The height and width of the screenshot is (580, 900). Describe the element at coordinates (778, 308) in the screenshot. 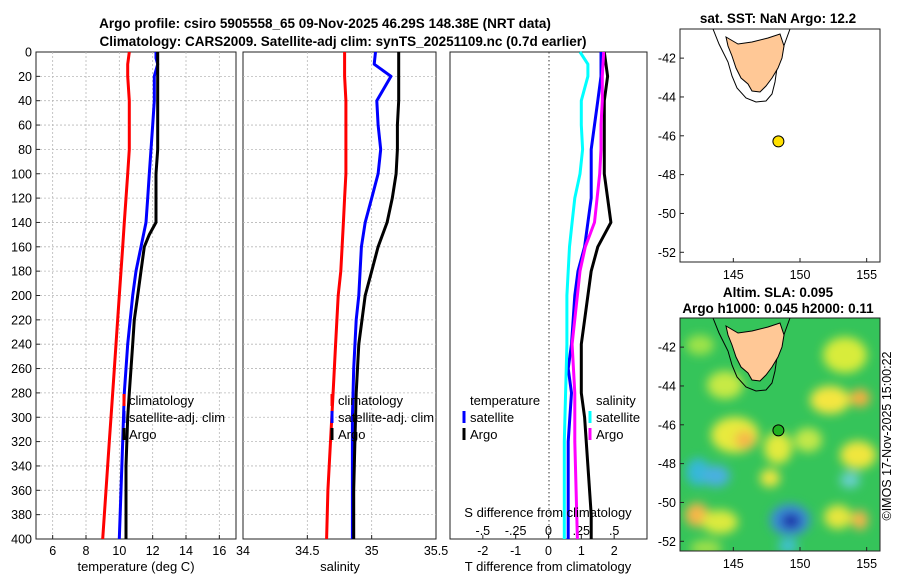

I see `sla-map-subtitle: Argo h1000: 0.045 h2000: 0.11` at that location.